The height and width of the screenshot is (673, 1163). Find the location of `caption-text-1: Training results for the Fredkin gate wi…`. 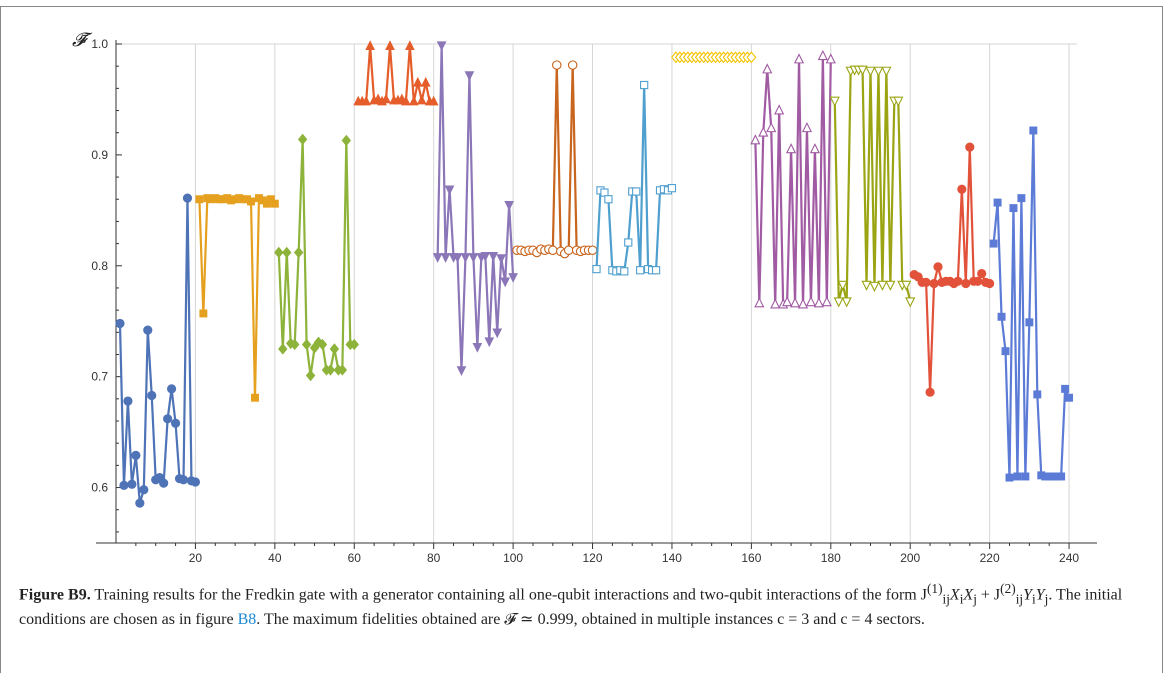

caption-text-1: Training results for the Fredkin gate wi… is located at coordinates (510, 595).